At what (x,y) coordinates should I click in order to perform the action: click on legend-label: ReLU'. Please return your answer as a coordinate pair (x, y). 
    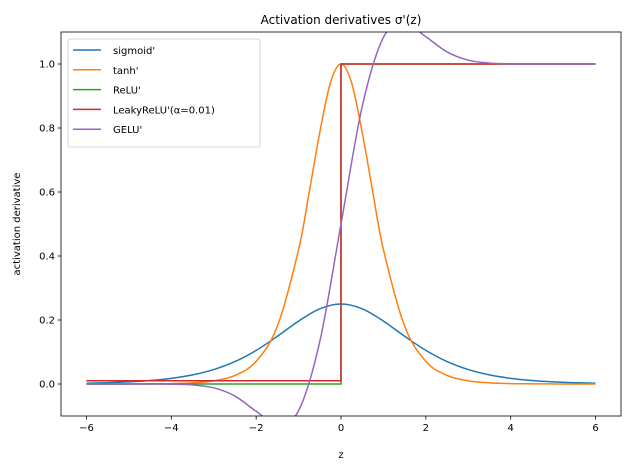
    Looking at the image, I should click on (127, 91).